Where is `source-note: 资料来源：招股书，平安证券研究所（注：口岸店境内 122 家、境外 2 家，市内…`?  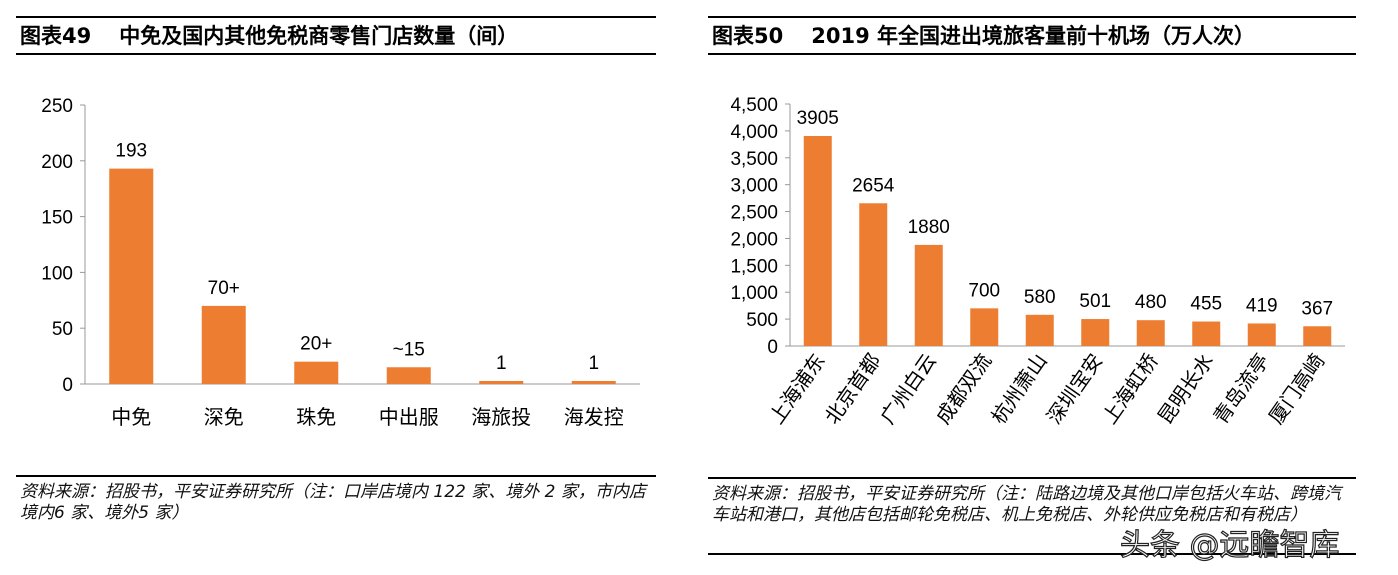 source-note: 资料来源：招股书，平安证券研究所（注：口岸店境内 122 家、境外 2 家，市内… is located at coordinates (333, 502).